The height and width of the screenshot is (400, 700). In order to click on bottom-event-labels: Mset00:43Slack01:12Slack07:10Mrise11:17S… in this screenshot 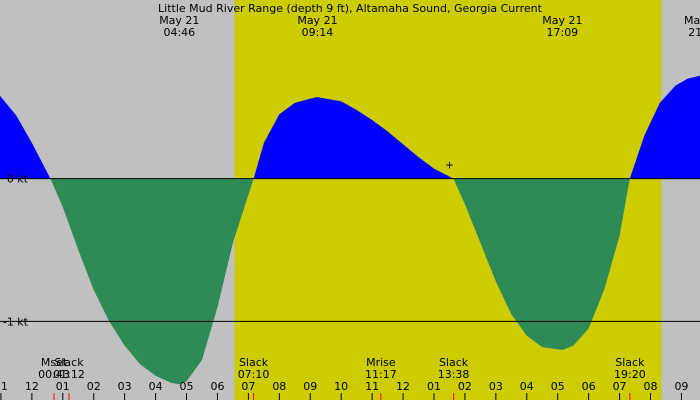, I will do `click(342, 368)`.